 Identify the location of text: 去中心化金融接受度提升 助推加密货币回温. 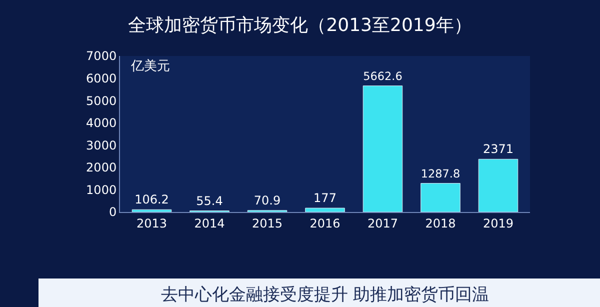
(325, 295).